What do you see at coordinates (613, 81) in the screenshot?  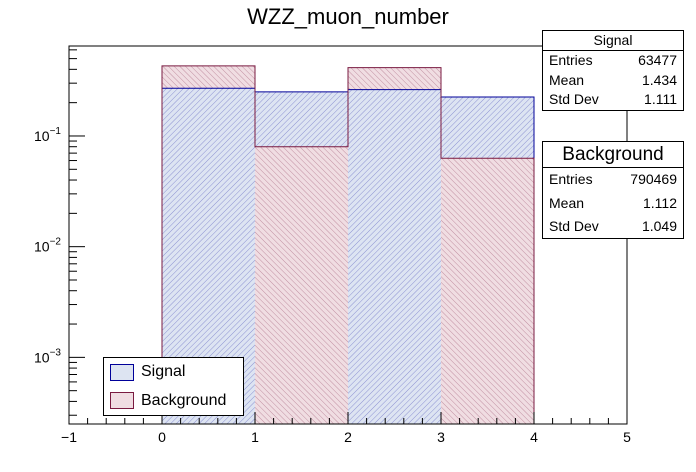 I see `stats-row-mean: Mean 1.434` at bounding box center [613, 81].